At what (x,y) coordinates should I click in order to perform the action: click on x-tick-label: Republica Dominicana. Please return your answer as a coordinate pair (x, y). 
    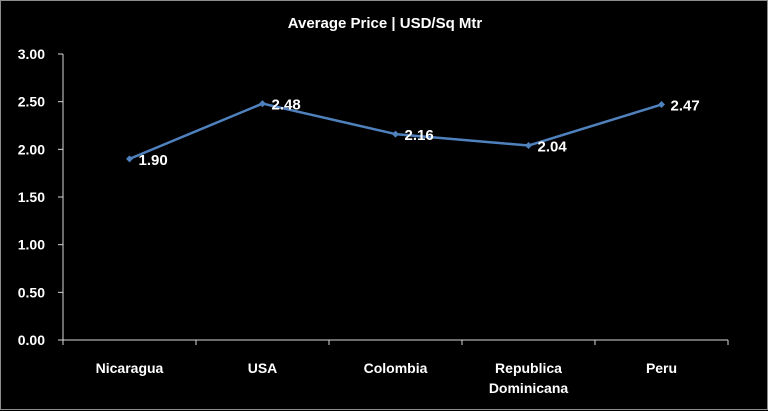
    Looking at the image, I should click on (529, 378).